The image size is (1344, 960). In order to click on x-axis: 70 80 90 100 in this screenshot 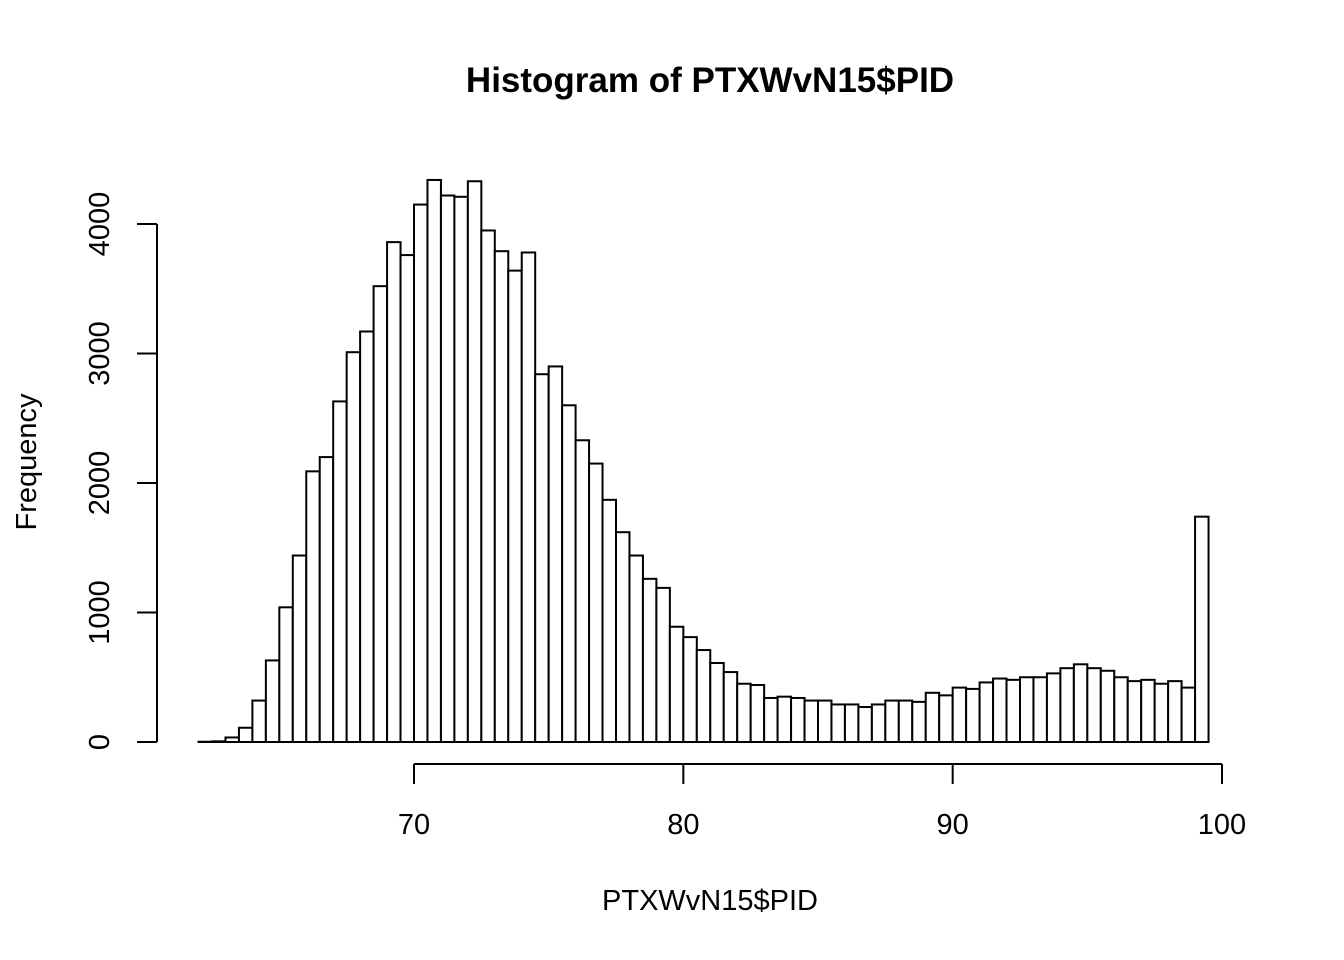, I will do `click(822, 802)`.